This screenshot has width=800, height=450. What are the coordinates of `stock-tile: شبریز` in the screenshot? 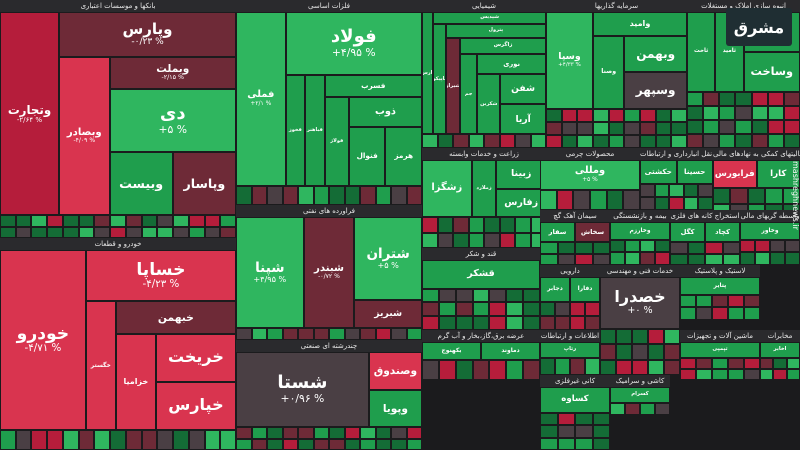 It's located at (388, 314).